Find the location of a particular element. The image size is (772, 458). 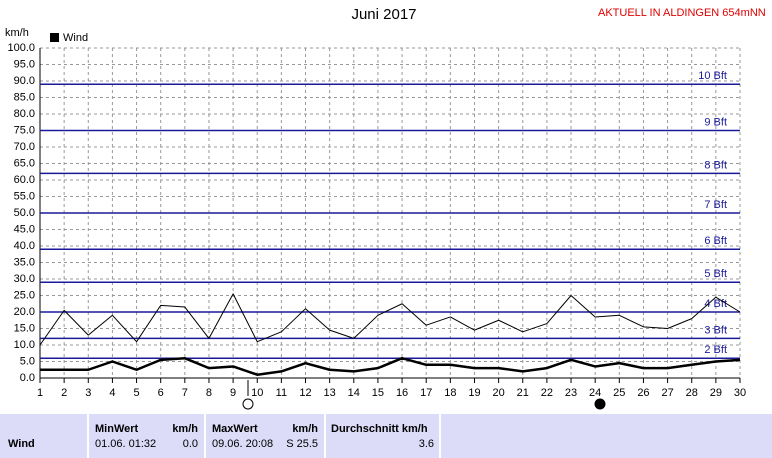

y-tick-label: 75.0 is located at coordinates (24, 130).